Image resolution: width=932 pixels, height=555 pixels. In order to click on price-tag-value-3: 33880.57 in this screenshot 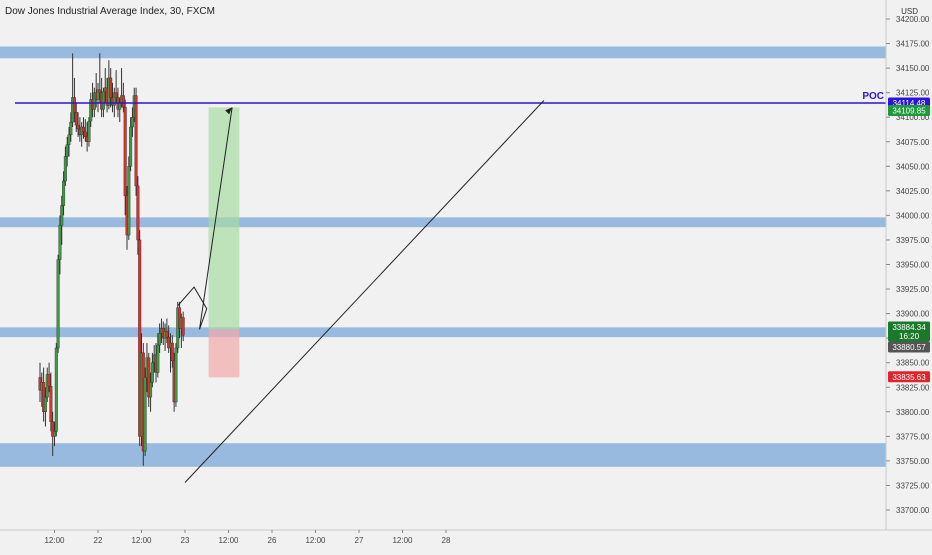, I will do `click(909, 347)`.